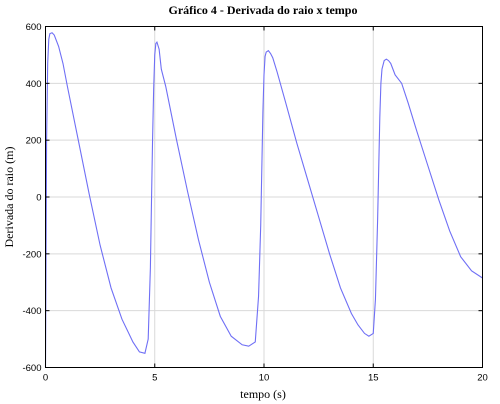  What do you see at coordinates (31, 368) in the screenshot?
I see `y-tick-label: -600` at bounding box center [31, 368].